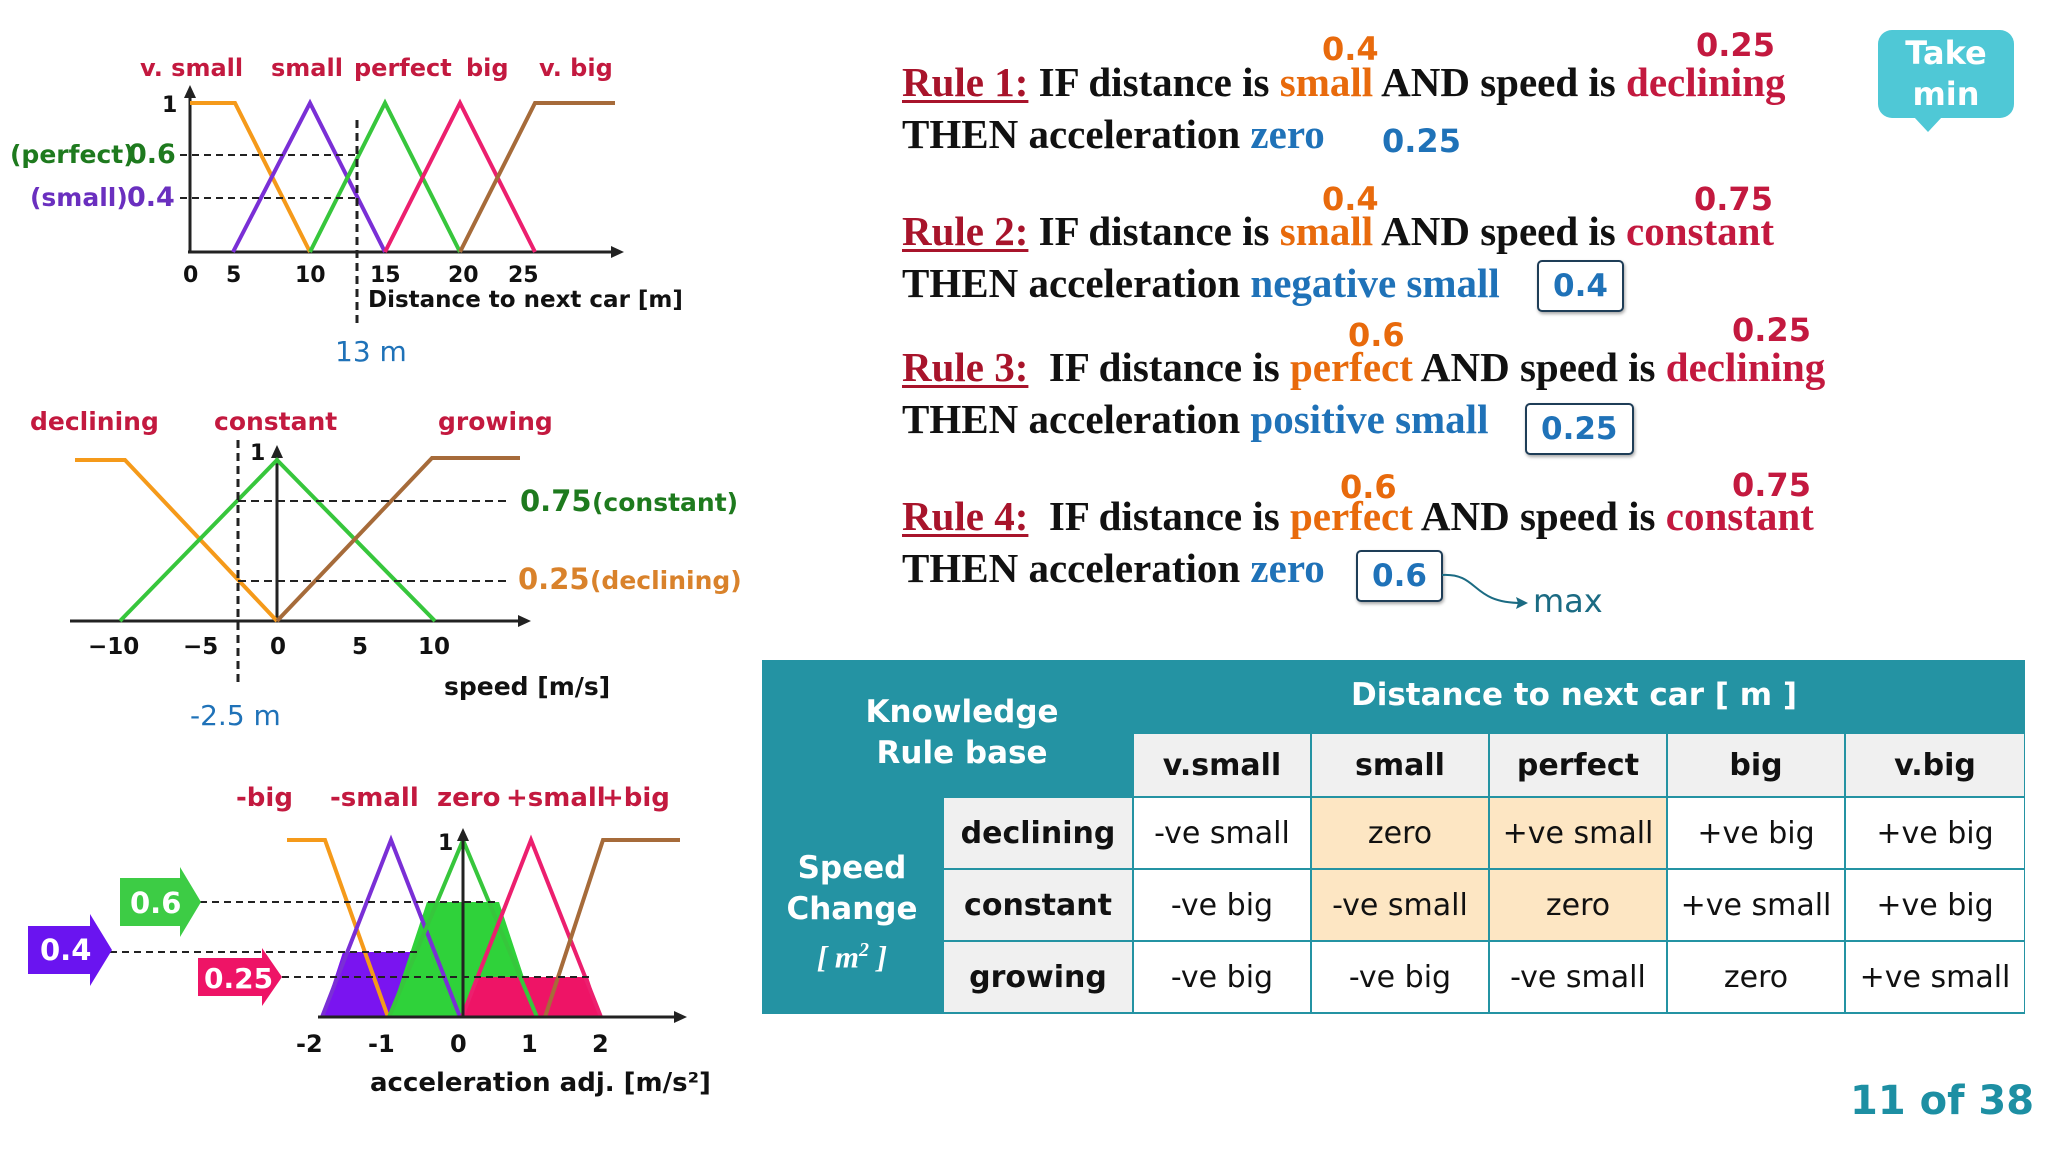 This screenshot has width=2048, height=1152. Describe the element at coordinates (191, 68) in the screenshot. I see `label-vsmall: v. small` at that location.